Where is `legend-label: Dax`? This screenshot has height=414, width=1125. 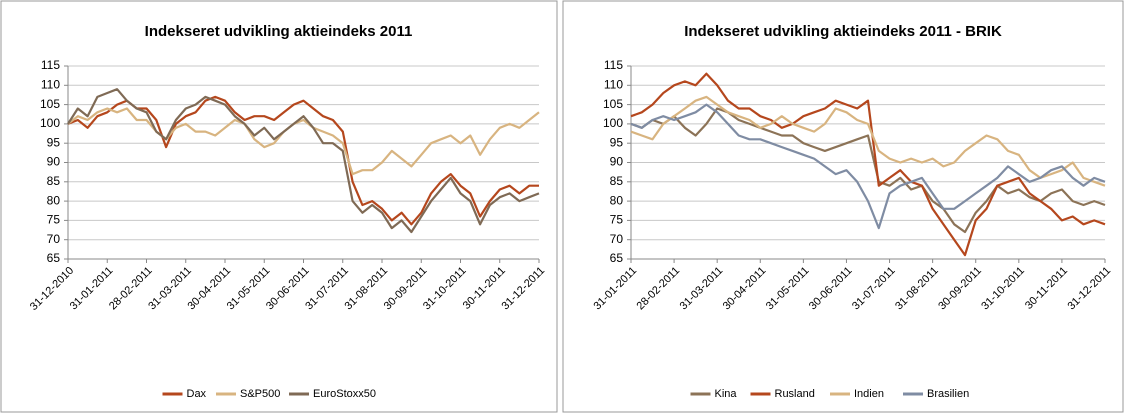 legend-label: Dax is located at coordinates (197, 394).